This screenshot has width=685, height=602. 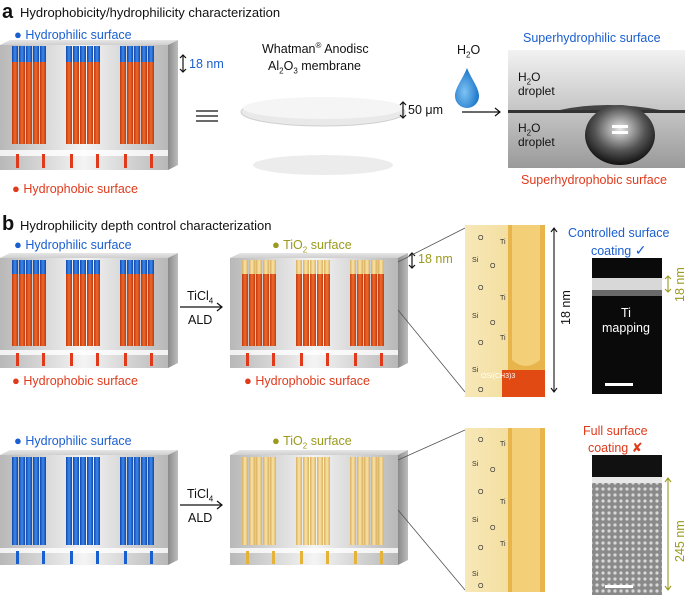 What do you see at coordinates (206, 64) in the screenshot?
I see `thickness-label-18nm-a: 18 nm` at bounding box center [206, 64].